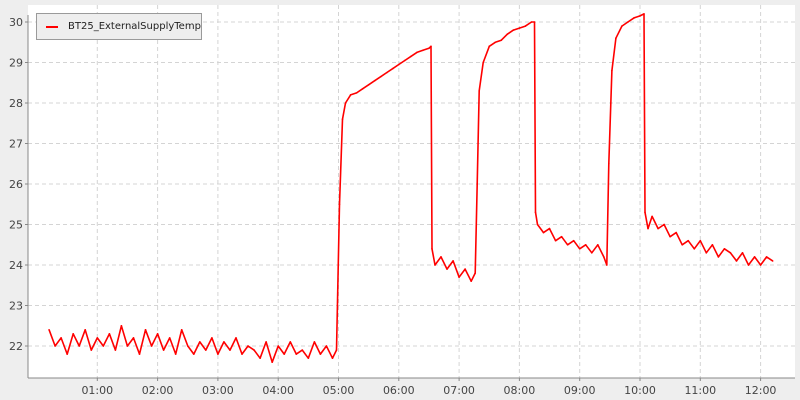 The image size is (800, 400). What do you see at coordinates (16, 103) in the screenshot?
I see `y-tick-label: 28` at bounding box center [16, 103].